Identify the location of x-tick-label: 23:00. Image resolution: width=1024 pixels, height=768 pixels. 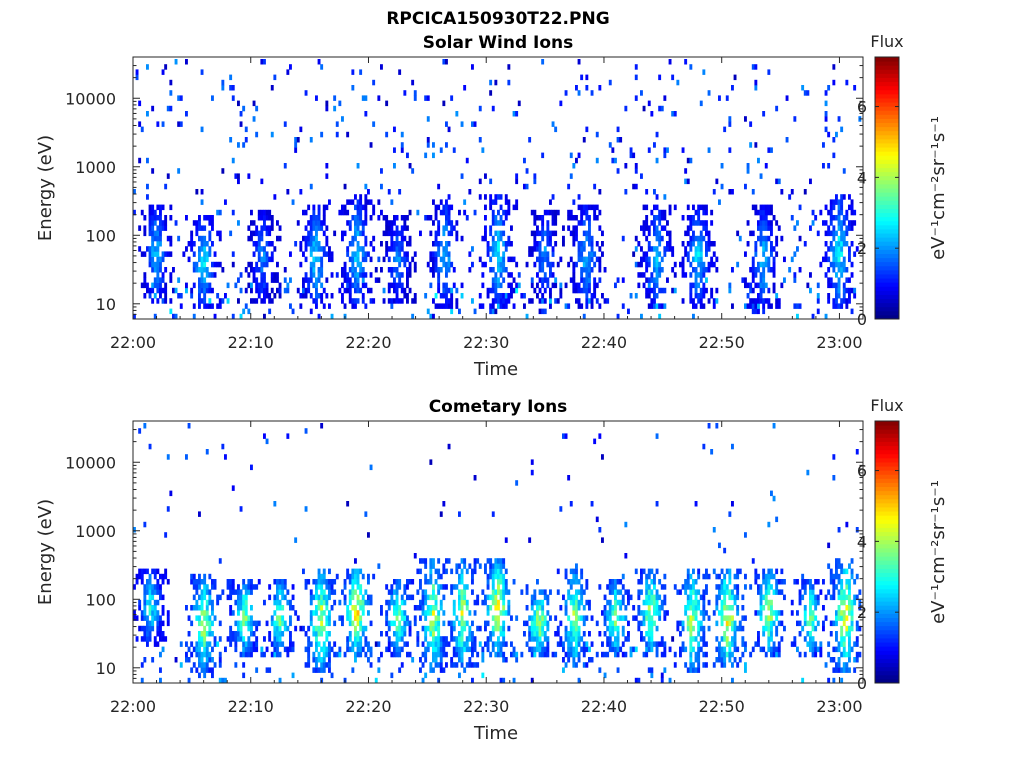
(839, 706).